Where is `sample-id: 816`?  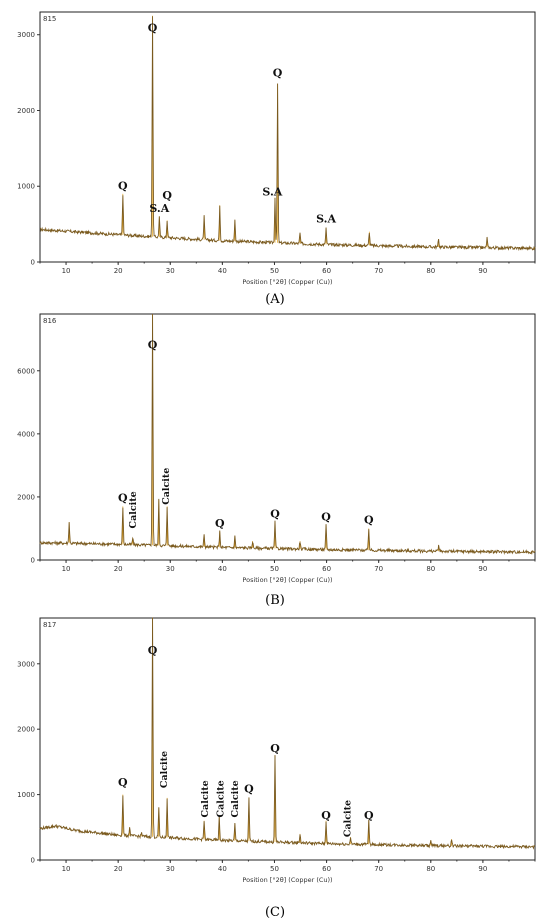 sample-id: 816 is located at coordinates (50, 321).